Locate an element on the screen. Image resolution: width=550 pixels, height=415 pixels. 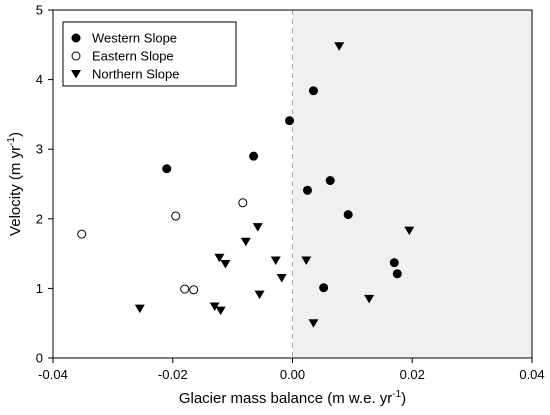
y-tick-label: 0 is located at coordinates (39, 358).